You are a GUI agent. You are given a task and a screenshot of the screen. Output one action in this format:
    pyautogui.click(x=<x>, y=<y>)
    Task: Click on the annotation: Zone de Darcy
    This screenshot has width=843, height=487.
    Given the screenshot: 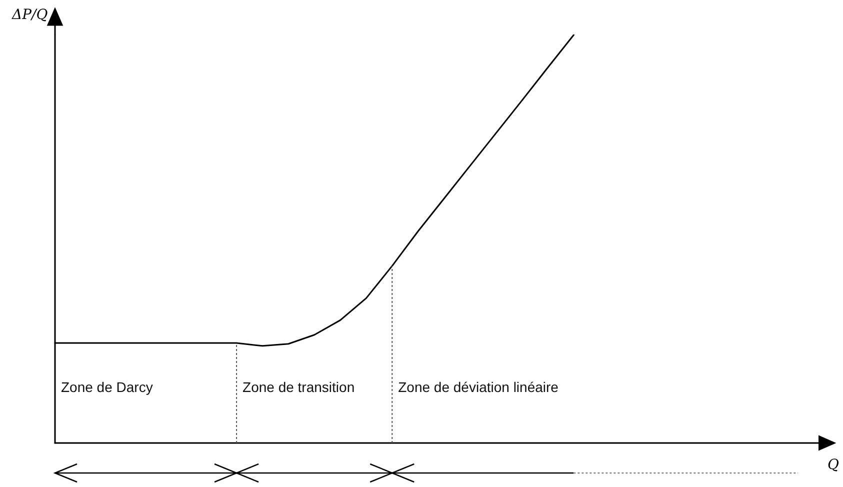 What is the action you would take?
    pyautogui.click(x=107, y=387)
    